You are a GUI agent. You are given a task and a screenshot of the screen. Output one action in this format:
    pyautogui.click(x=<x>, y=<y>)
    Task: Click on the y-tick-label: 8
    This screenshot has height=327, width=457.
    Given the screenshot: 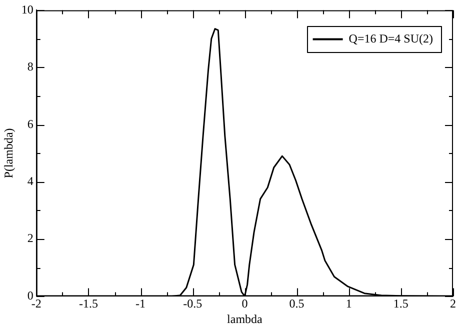 What is the action you would take?
    pyautogui.click(x=30, y=67)
    